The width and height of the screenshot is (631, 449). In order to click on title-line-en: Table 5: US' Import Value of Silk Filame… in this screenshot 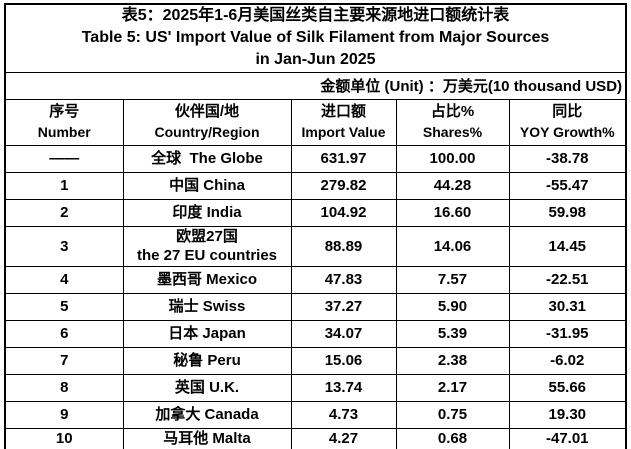, I will do `click(315, 38)`.